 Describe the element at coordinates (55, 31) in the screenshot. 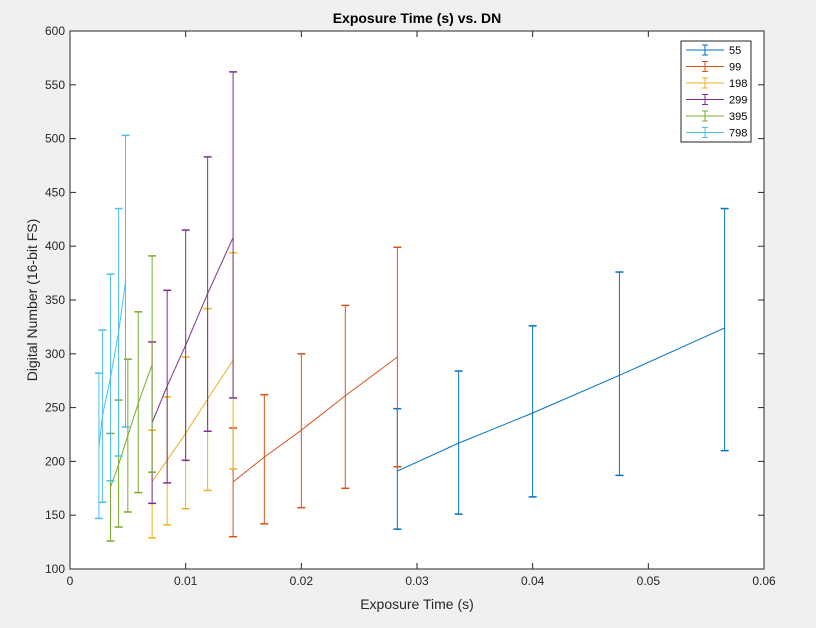

I see `y-tick-label: 600` at that location.